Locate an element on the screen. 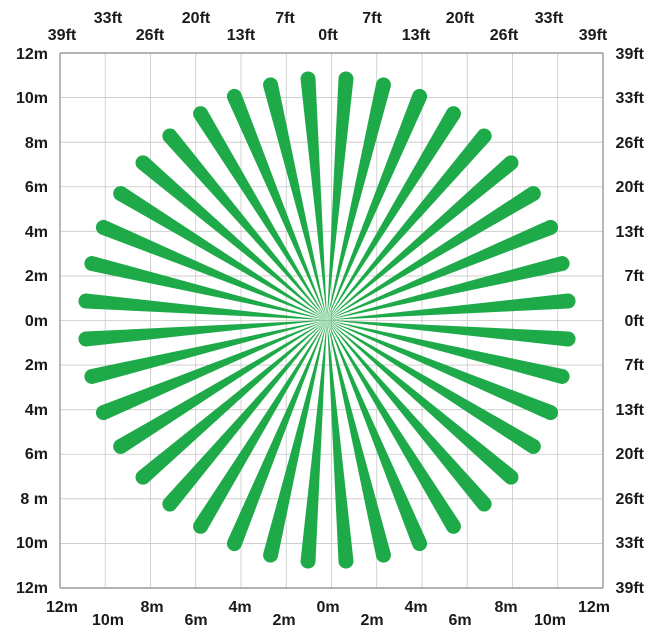 Image resolution: width=648 pixels, height=627 pixels. right-label: 0ft is located at coordinates (634, 321).